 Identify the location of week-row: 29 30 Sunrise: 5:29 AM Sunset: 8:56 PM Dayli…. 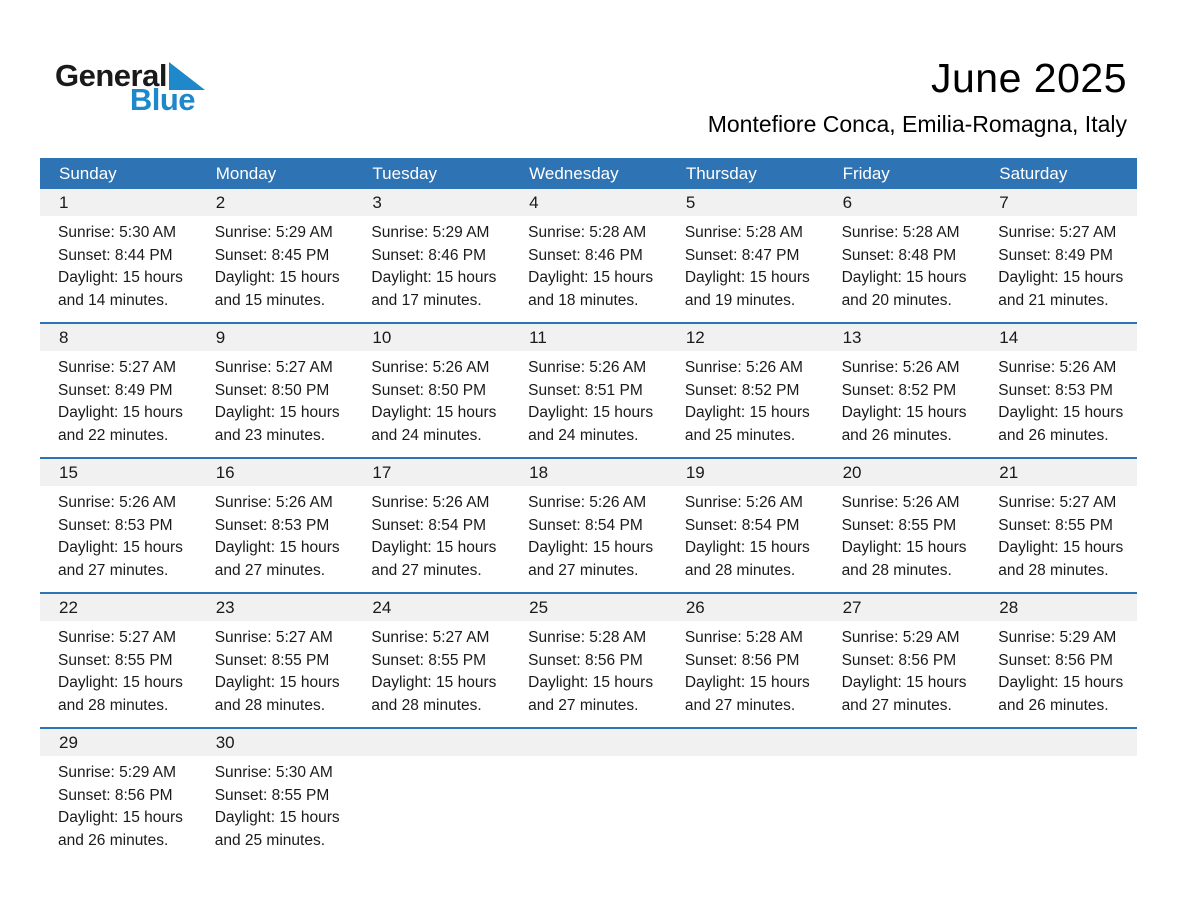
(588, 794).